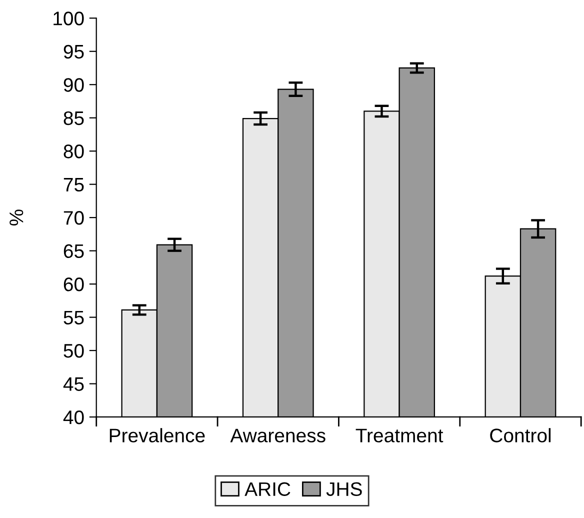  What do you see at coordinates (69, 19) in the screenshot?
I see `y-tick-label: 100` at bounding box center [69, 19].